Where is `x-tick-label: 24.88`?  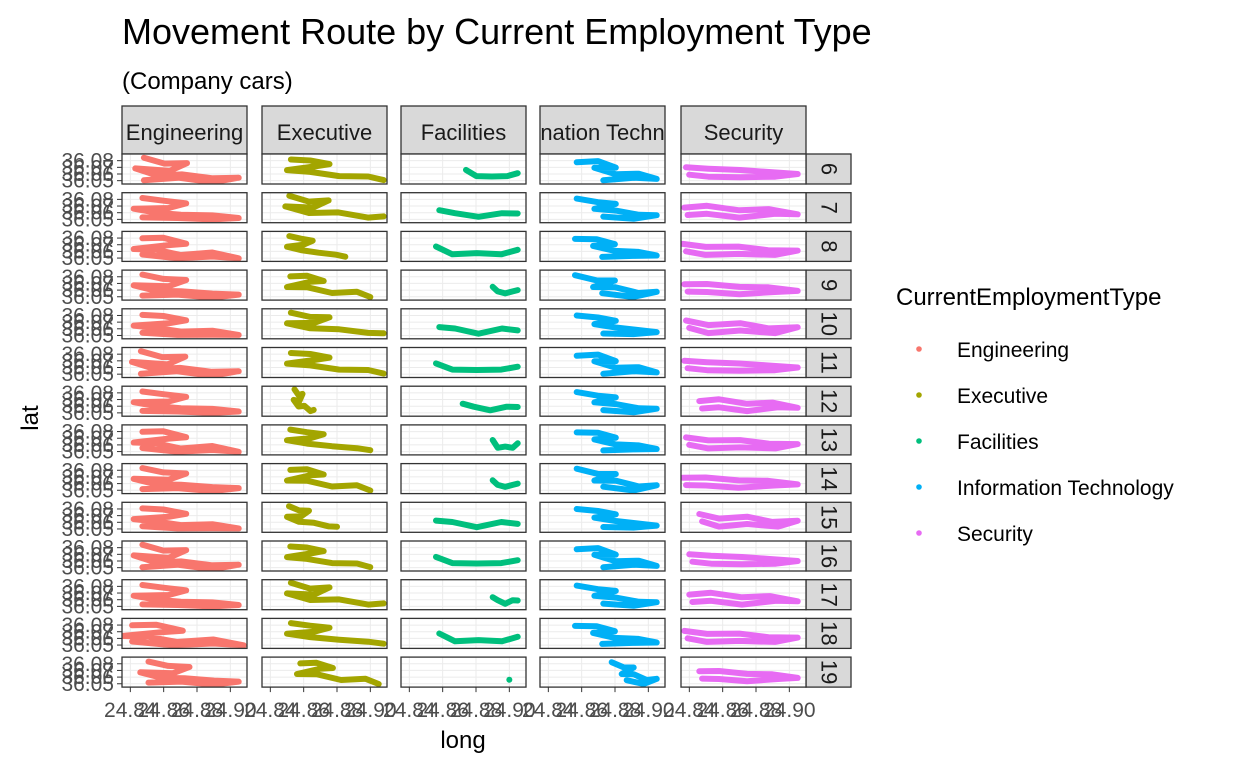
x-tick-label: 24.88 is located at coordinates (615, 710).